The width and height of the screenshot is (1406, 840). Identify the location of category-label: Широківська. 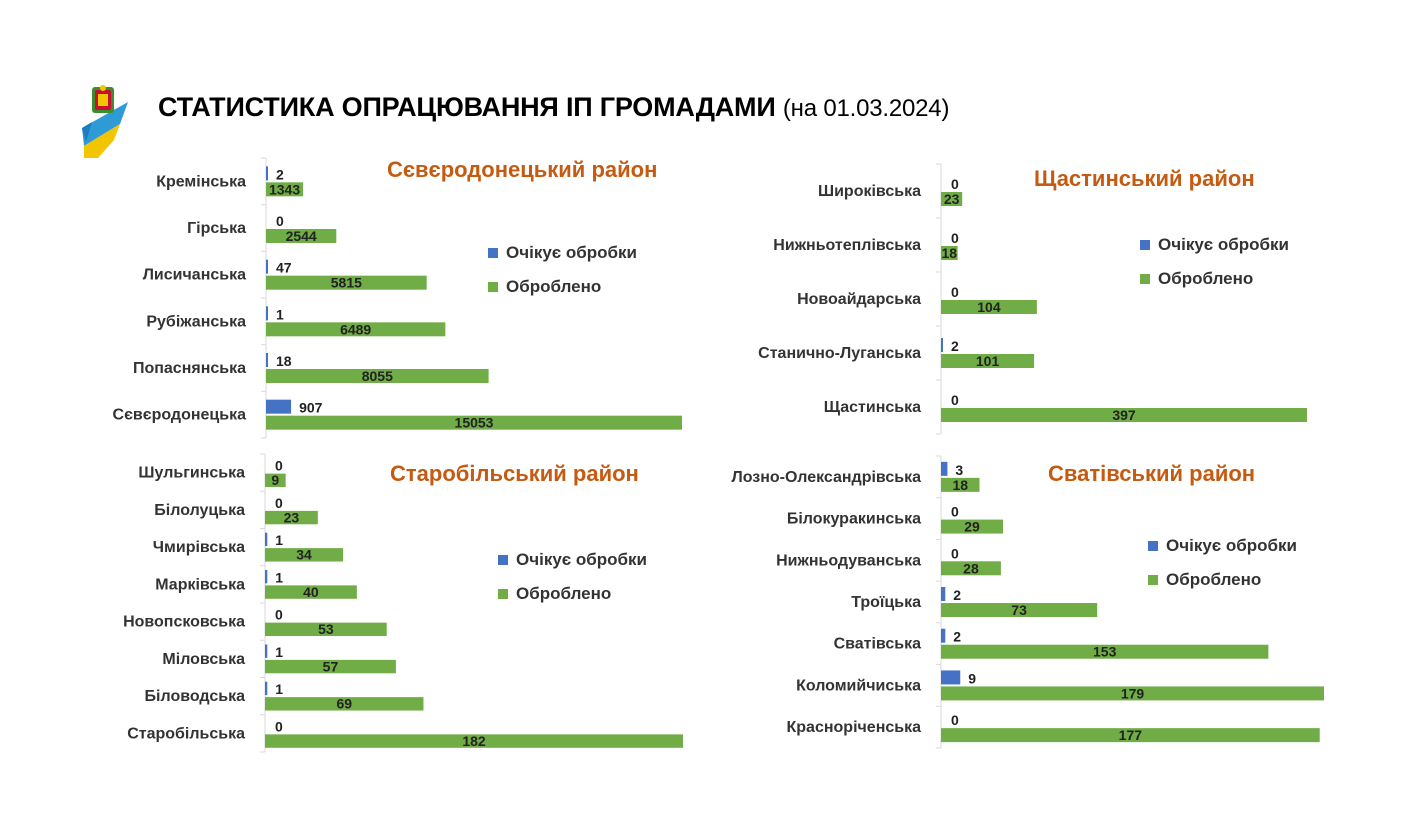
(869, 191).